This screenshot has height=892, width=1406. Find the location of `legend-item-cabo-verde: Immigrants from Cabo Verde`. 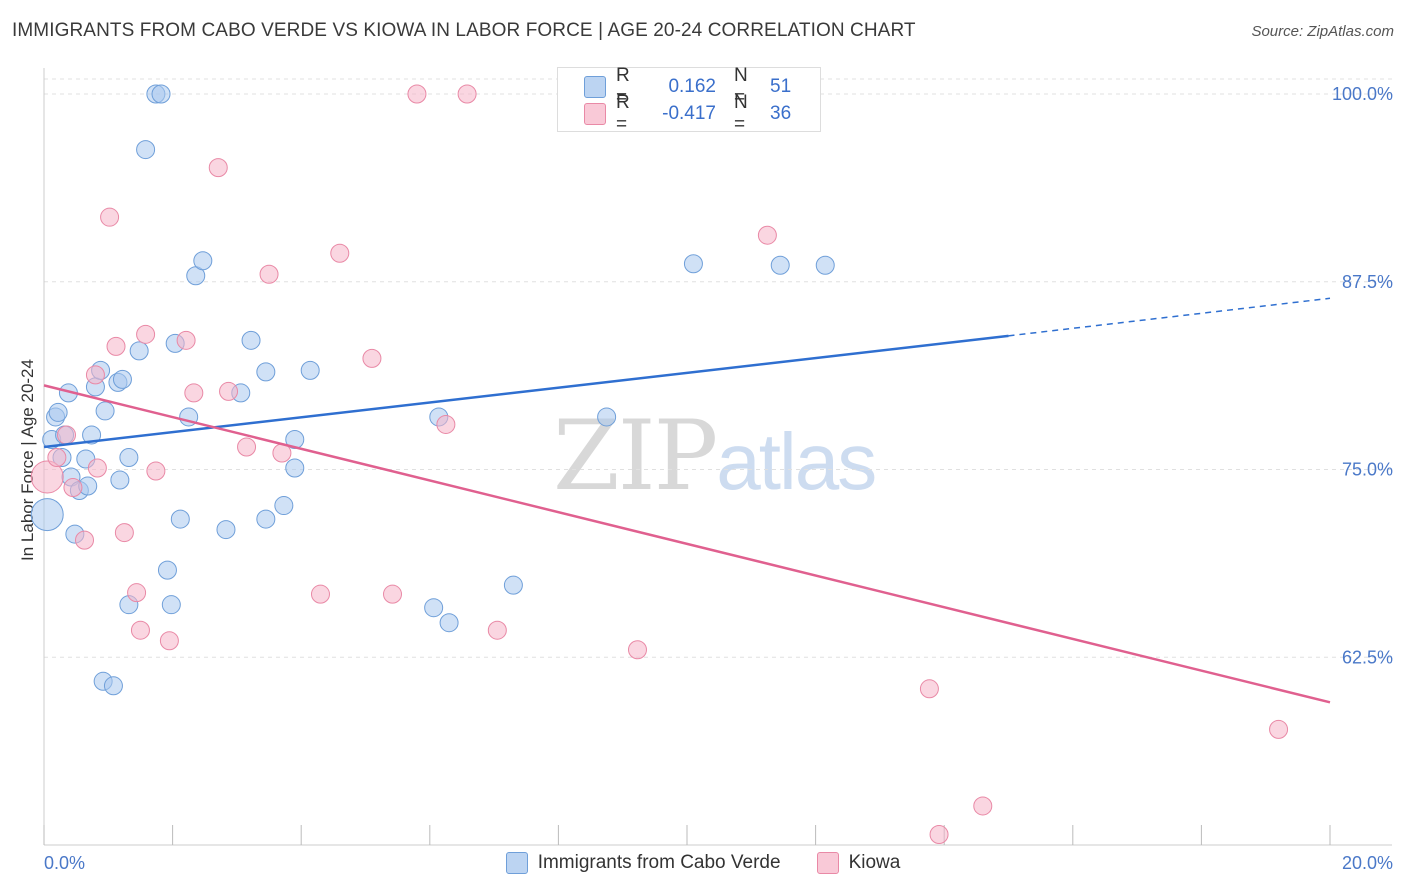

legend-item-cabo-verde: Immigrants from Cabo Verde is located at coordinates (643, 863).